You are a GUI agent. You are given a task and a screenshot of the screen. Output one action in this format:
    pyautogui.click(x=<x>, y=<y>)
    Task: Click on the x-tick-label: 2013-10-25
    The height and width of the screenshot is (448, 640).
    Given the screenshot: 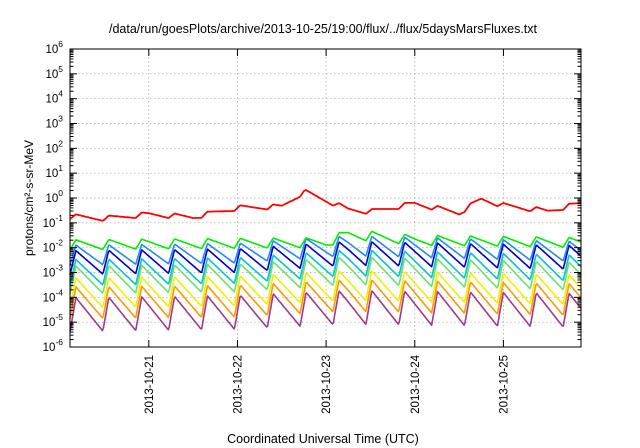 What is the action you would take?
    pyautogui.click(x=504, y=384)
    